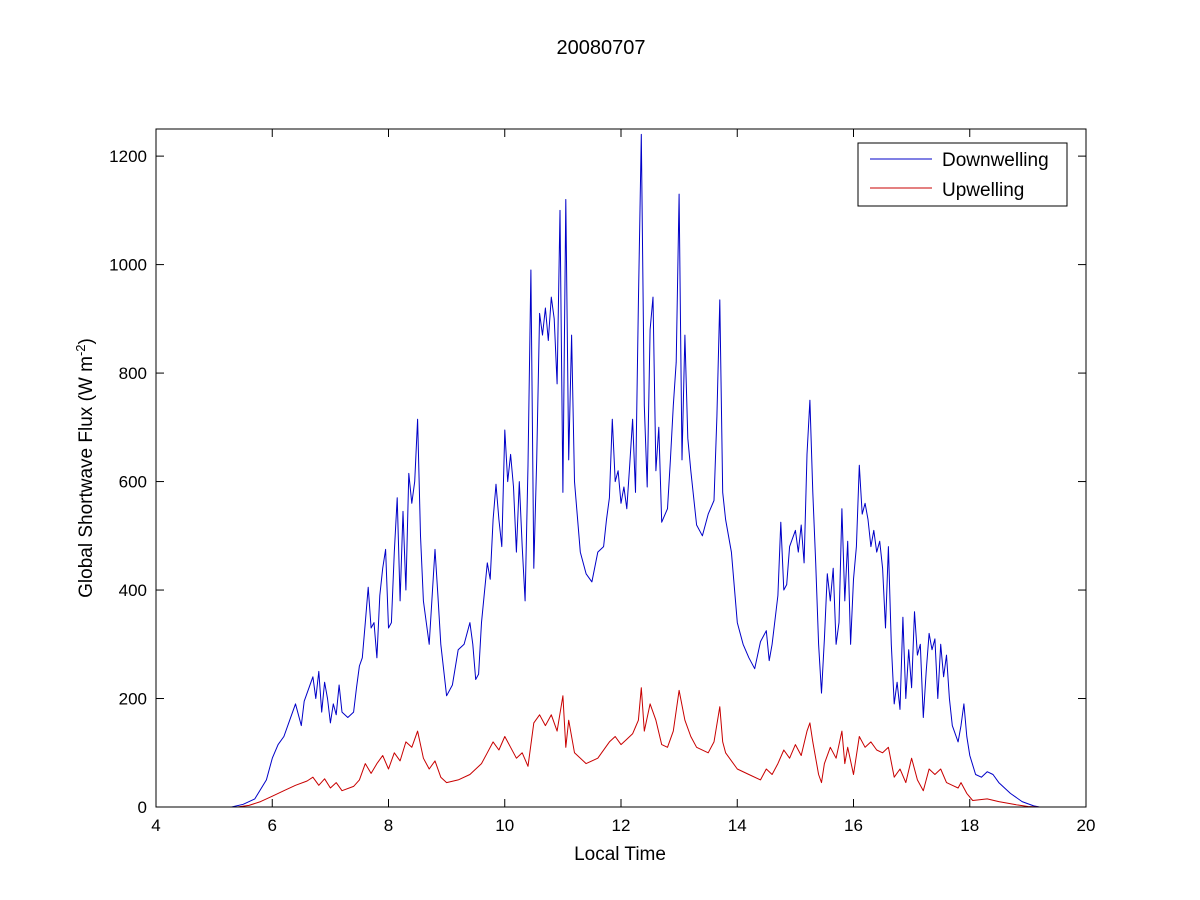  What do you see at coordinates (388, 825) in the screenshot?
I see `x-tick-label: 8` at bounding box center [388, 825].